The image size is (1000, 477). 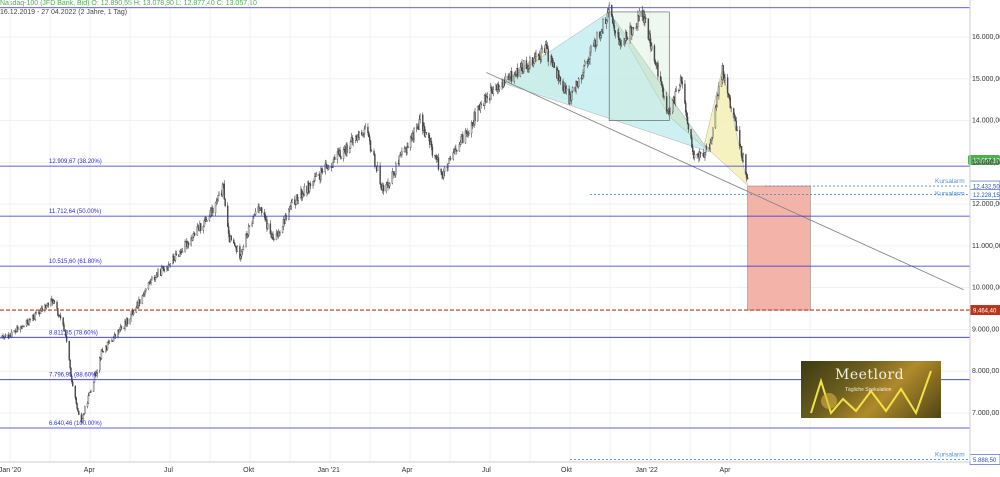 I want to click on y-tick-label: 9.000,00, so click(x=985, y=329).